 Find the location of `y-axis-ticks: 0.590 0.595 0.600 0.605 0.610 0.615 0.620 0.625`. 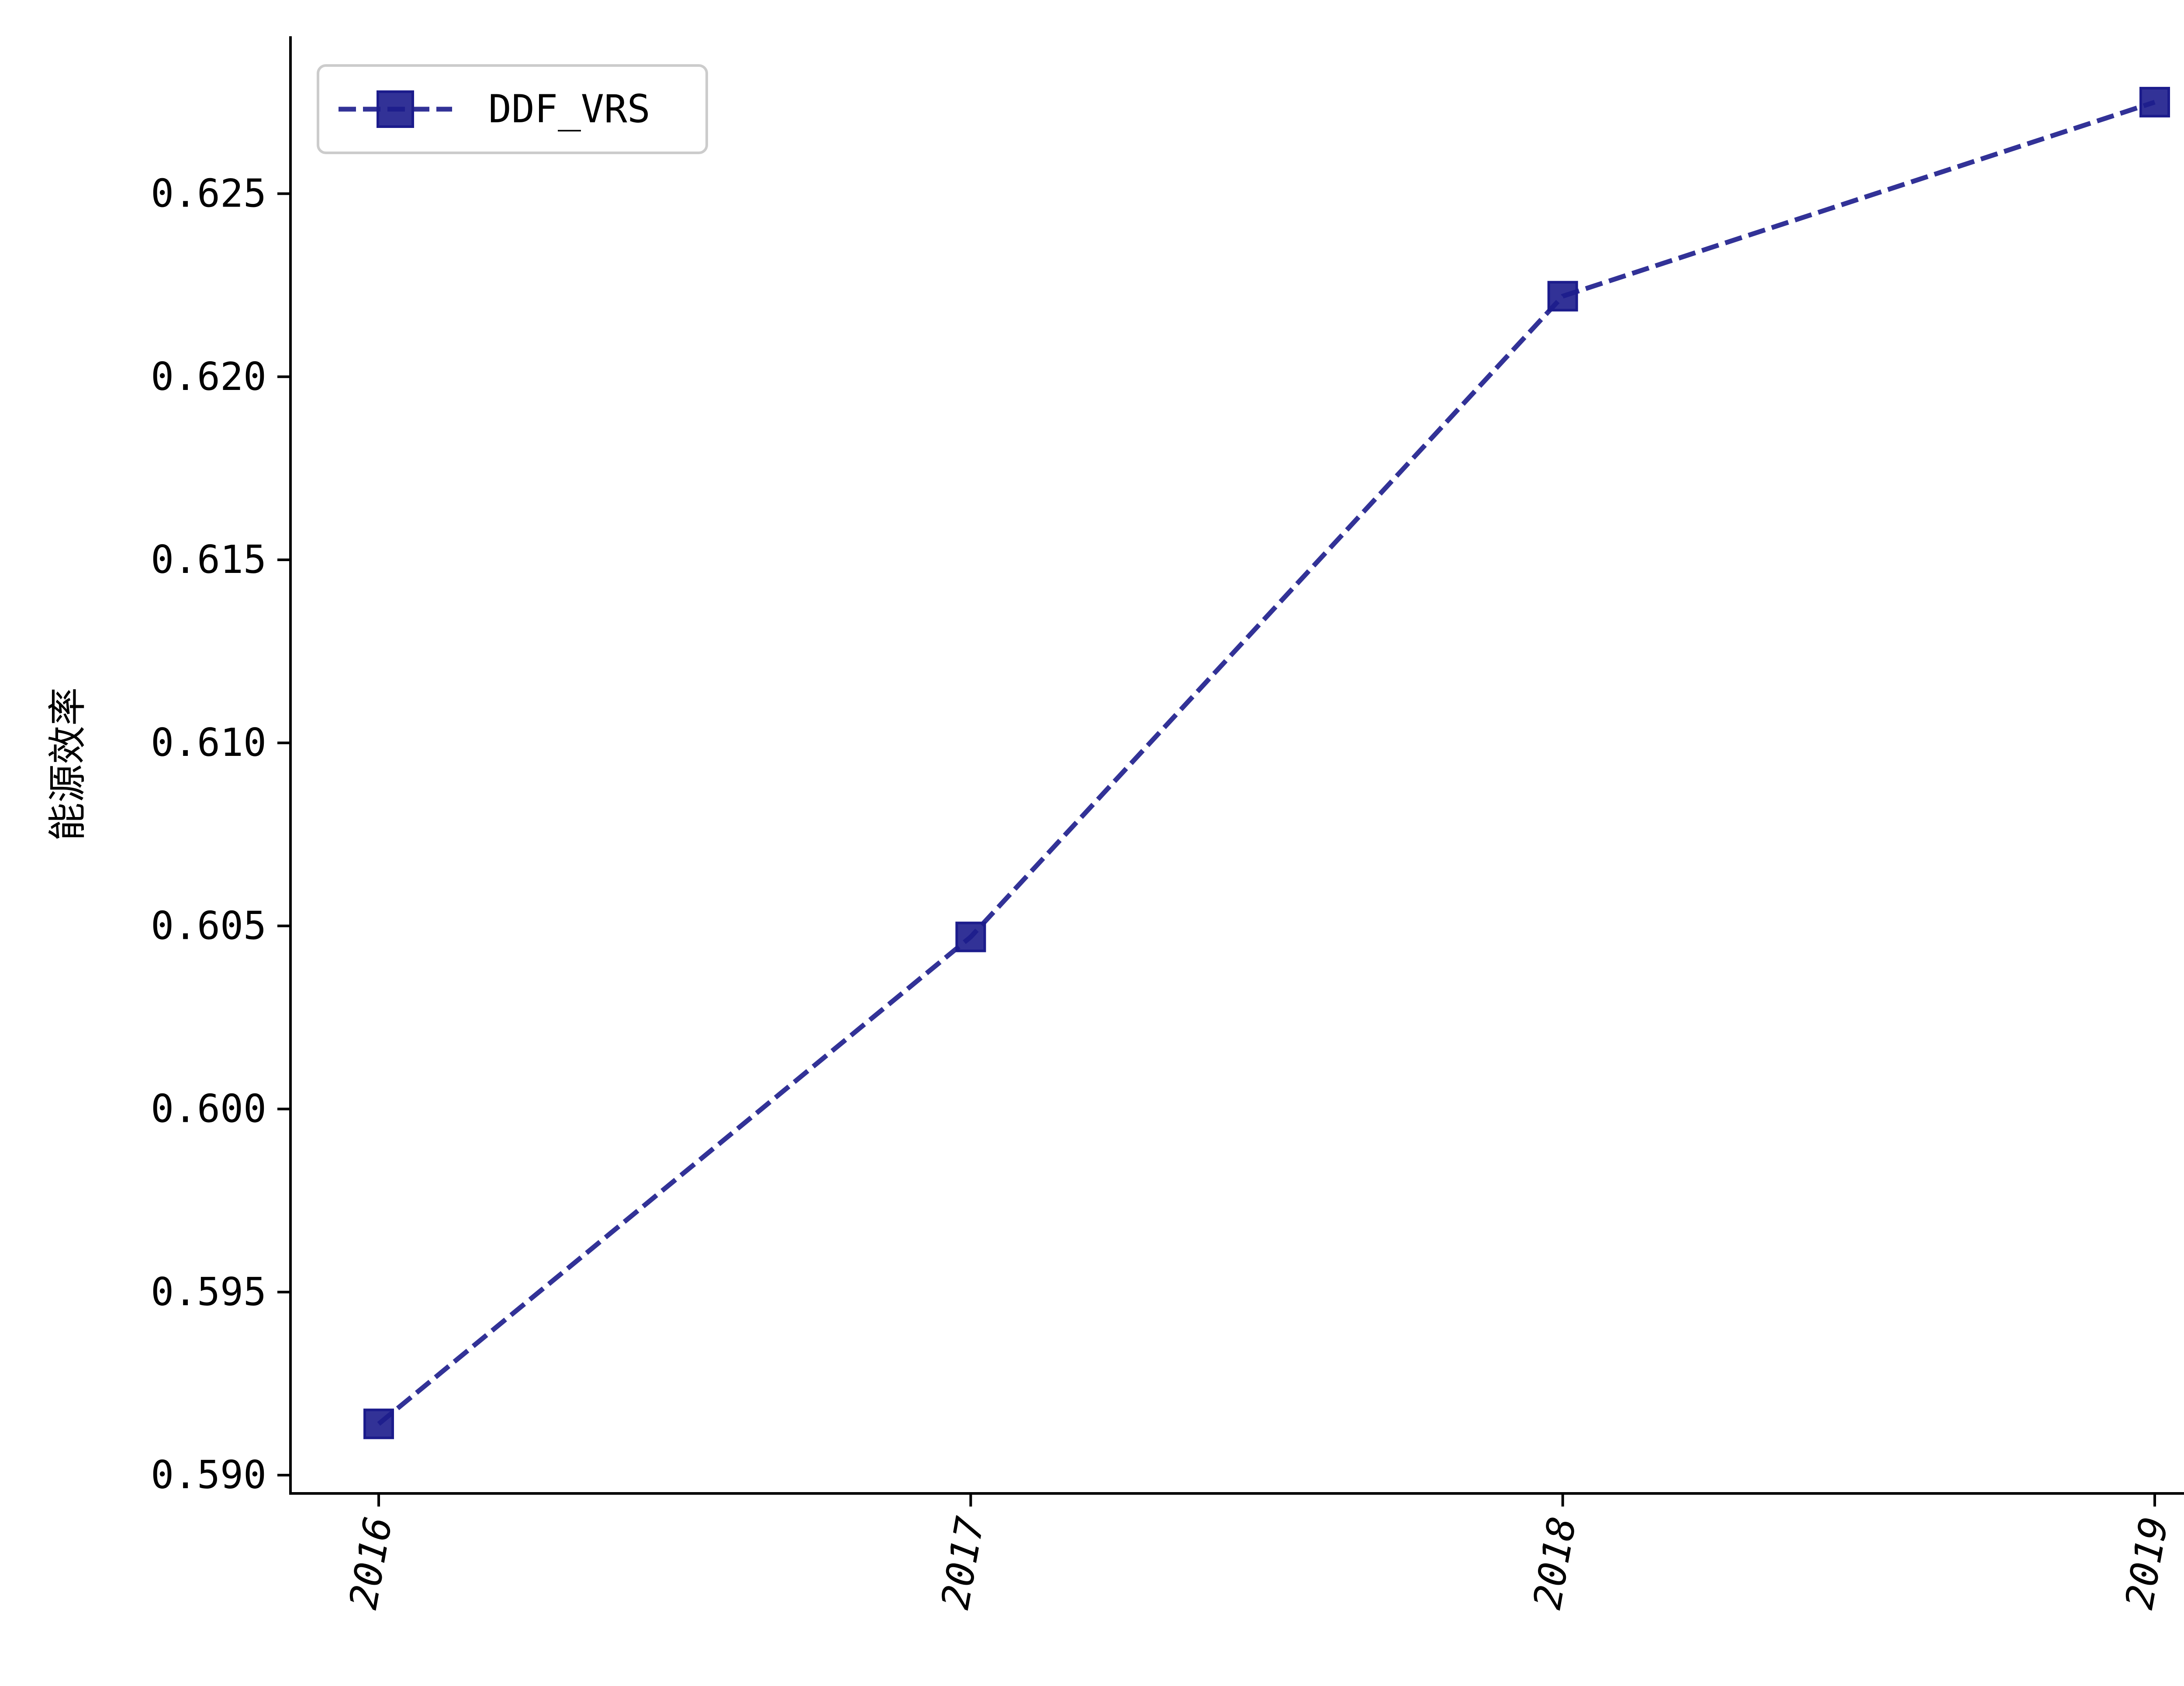

y-axis-ticks: 0.590 0.595 0.600 0.605 0.610 0.615 0.620 0.625 is located at coordinates (220, 834).